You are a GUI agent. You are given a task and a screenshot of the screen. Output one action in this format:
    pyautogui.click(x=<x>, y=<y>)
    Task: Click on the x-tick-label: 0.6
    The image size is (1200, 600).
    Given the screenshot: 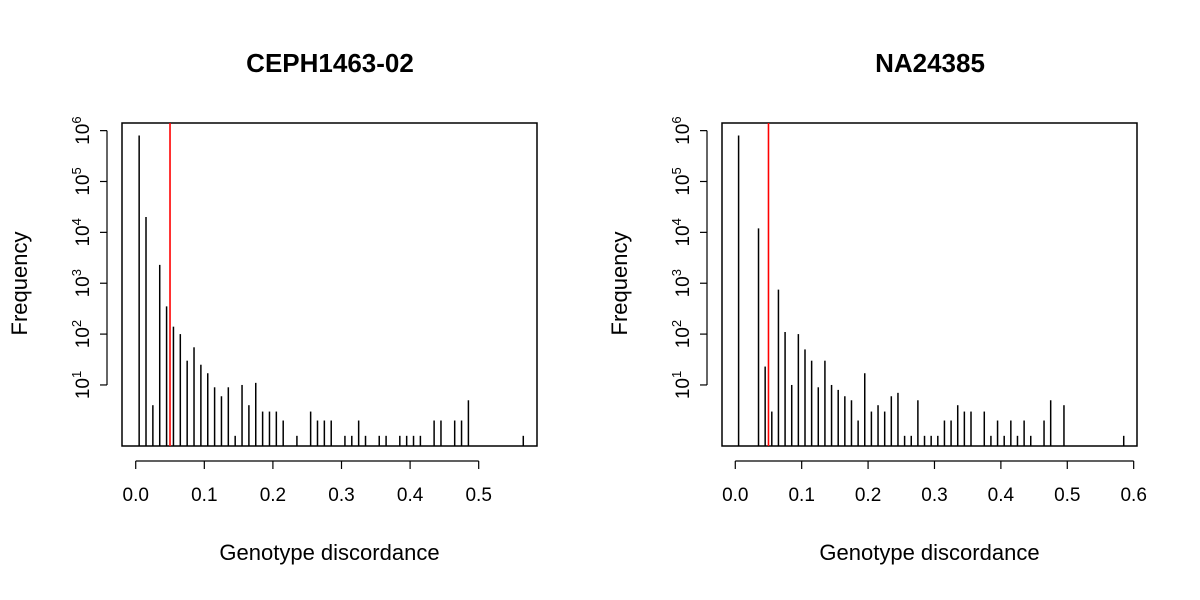 What is the action you would take?
    pyautogui.click(x=1133, y=495)
    